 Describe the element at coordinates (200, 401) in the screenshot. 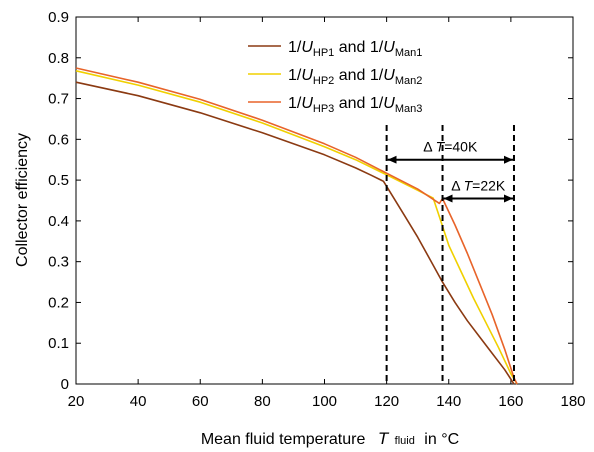

I see `x-tick-label: 60` at that location.